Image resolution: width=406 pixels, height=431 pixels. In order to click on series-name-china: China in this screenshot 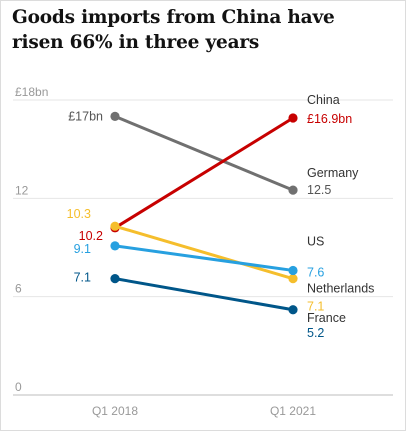, I will do `click(323, 100)`.